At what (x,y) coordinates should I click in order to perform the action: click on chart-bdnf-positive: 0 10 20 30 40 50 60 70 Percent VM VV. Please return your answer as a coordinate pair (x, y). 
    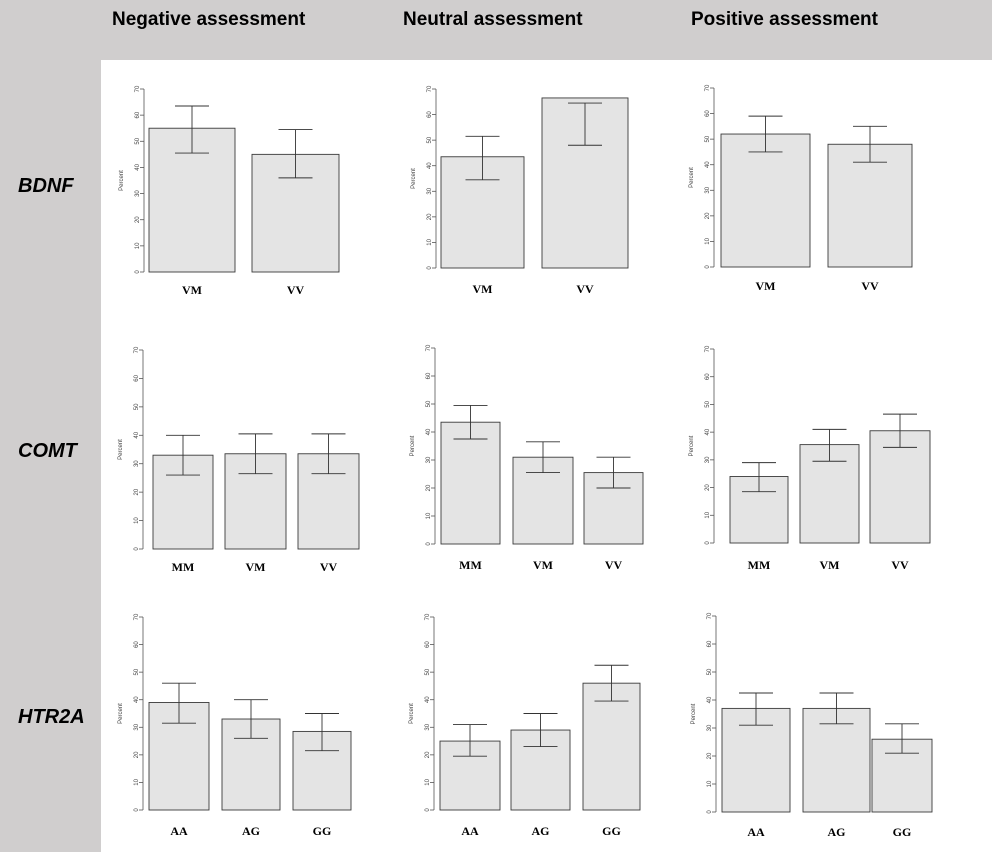
    Looking at the image, I should click on (801, 188).